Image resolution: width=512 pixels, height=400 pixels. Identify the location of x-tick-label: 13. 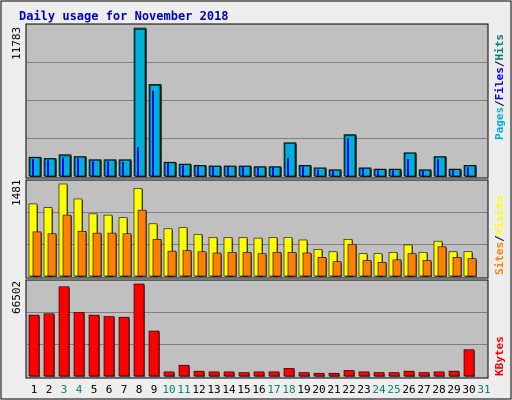
(213, 389).